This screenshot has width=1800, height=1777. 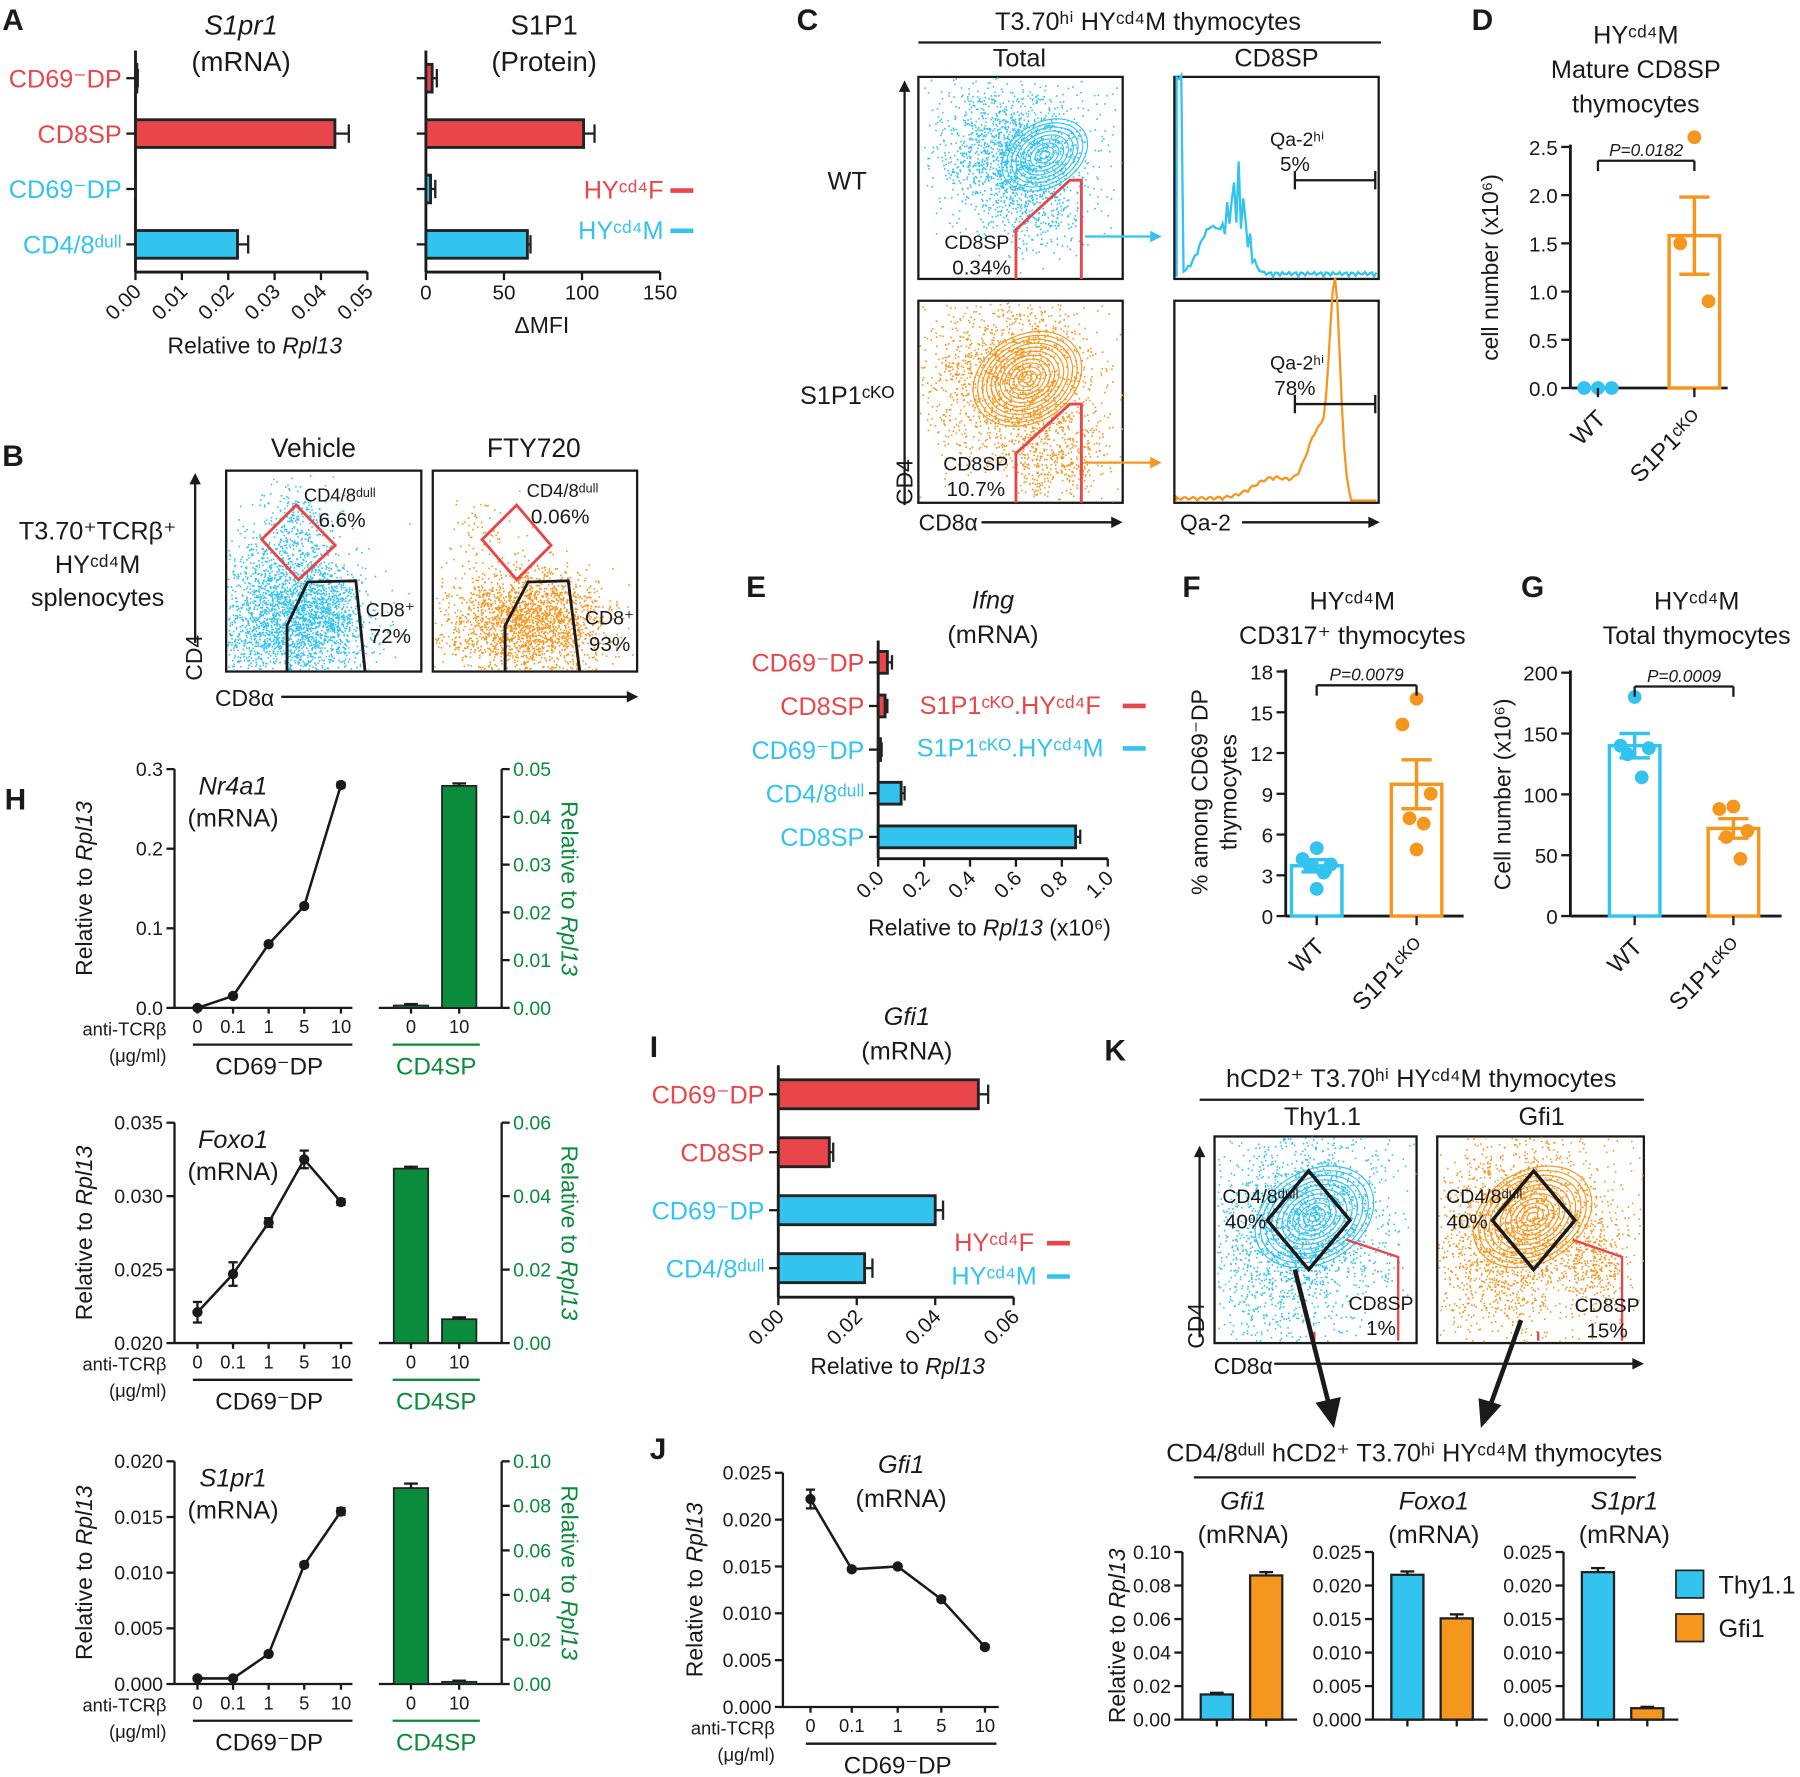 I want to click on category-label: CD69⁻DP, so click(x=807, y=664).